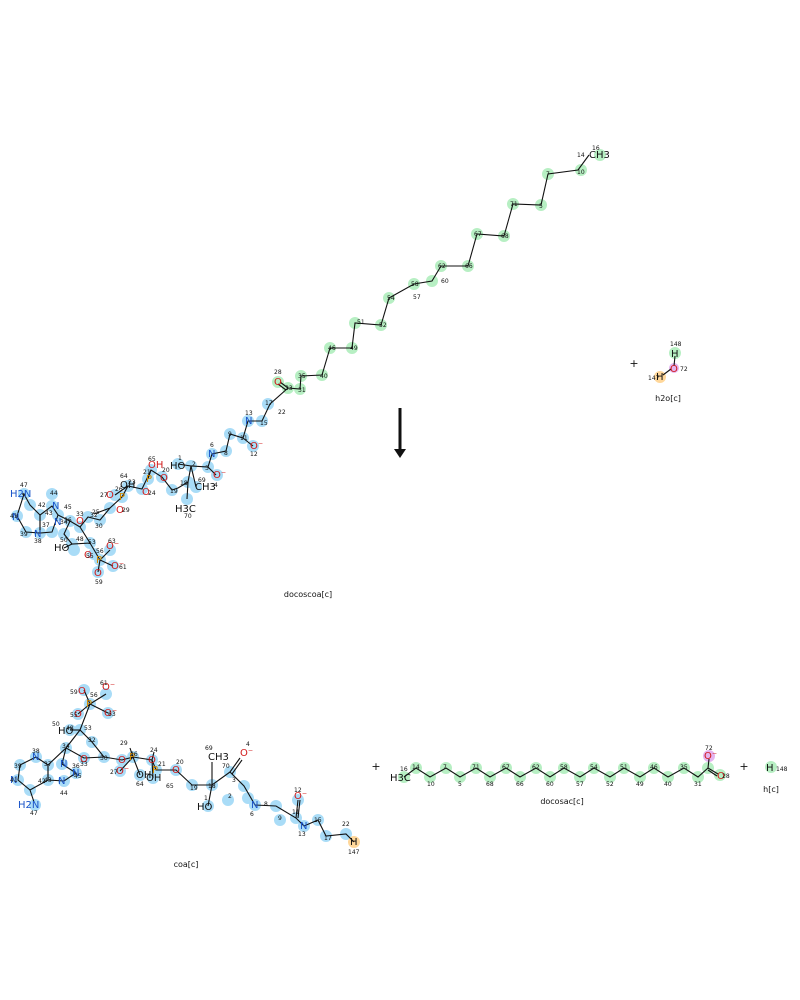 Image resolution: width=800 pixels, height=1000 pixels. Describe the element at coordinates (684, 369) in the screenshot. I see `svg-text: 72` at that location.